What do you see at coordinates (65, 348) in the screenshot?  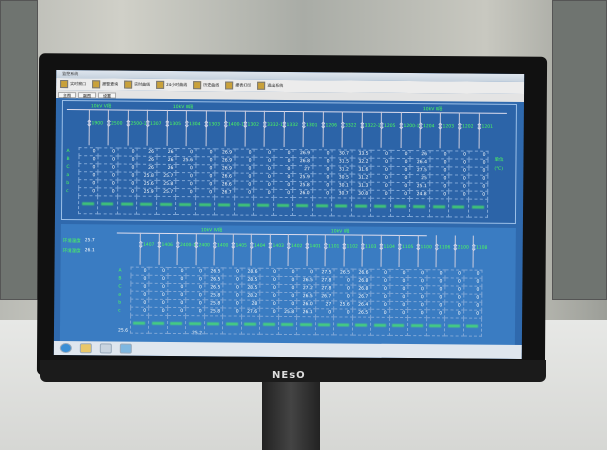 I see `start-button-icon` at bounding box center [65, 348].